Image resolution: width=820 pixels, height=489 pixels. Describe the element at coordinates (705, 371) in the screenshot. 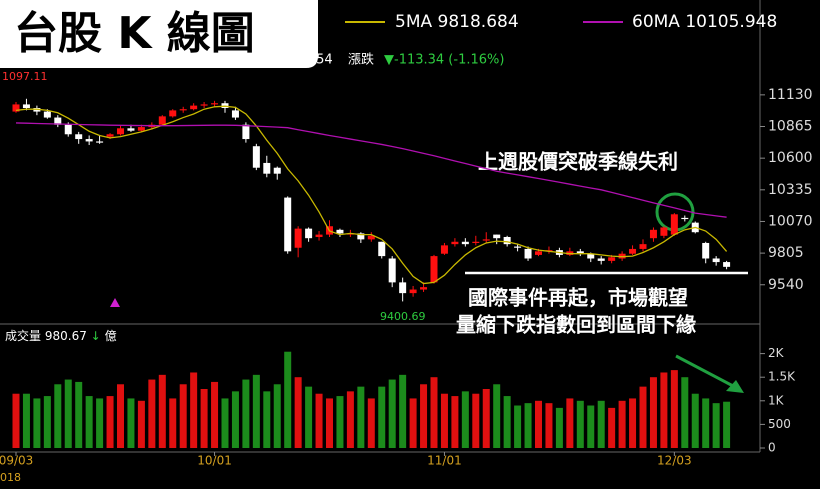

I see `arrow` at that location.